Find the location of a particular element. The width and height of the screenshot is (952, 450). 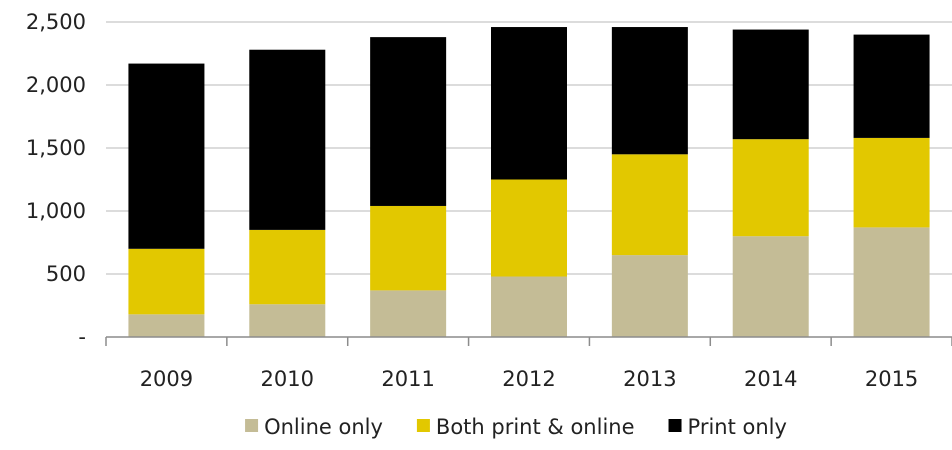

x-tick-label: 2012 is located at coordinates (528, 379).